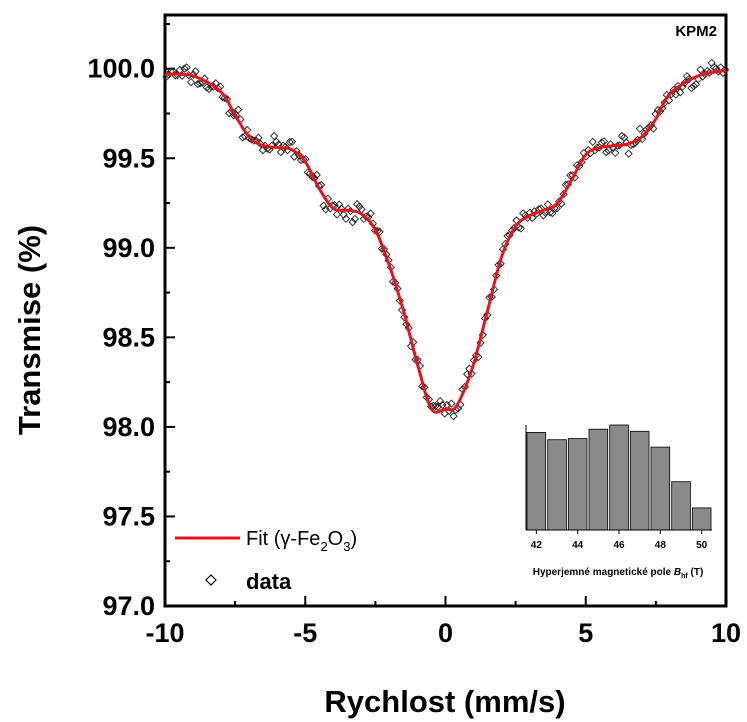  Describe the element at coordinates (128, 427) in the screenshot. I see `y-tick-label: 98.0` at that location.